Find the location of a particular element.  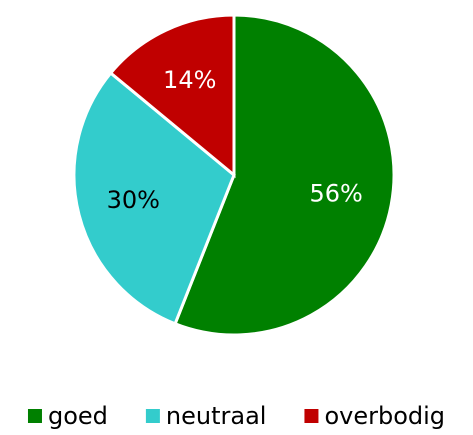

legend-label: neutraal is located at coordinates (216, 416).